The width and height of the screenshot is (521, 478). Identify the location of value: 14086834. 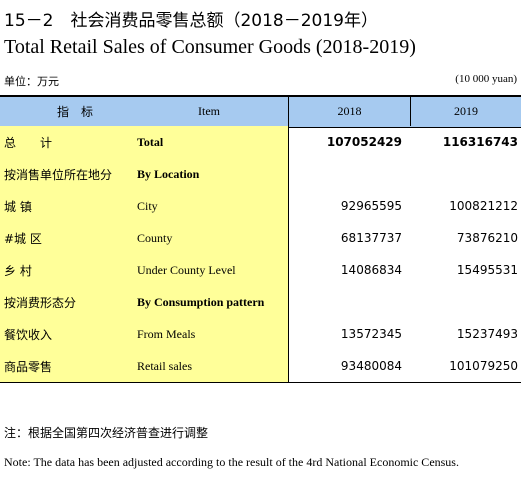
(371, 270).